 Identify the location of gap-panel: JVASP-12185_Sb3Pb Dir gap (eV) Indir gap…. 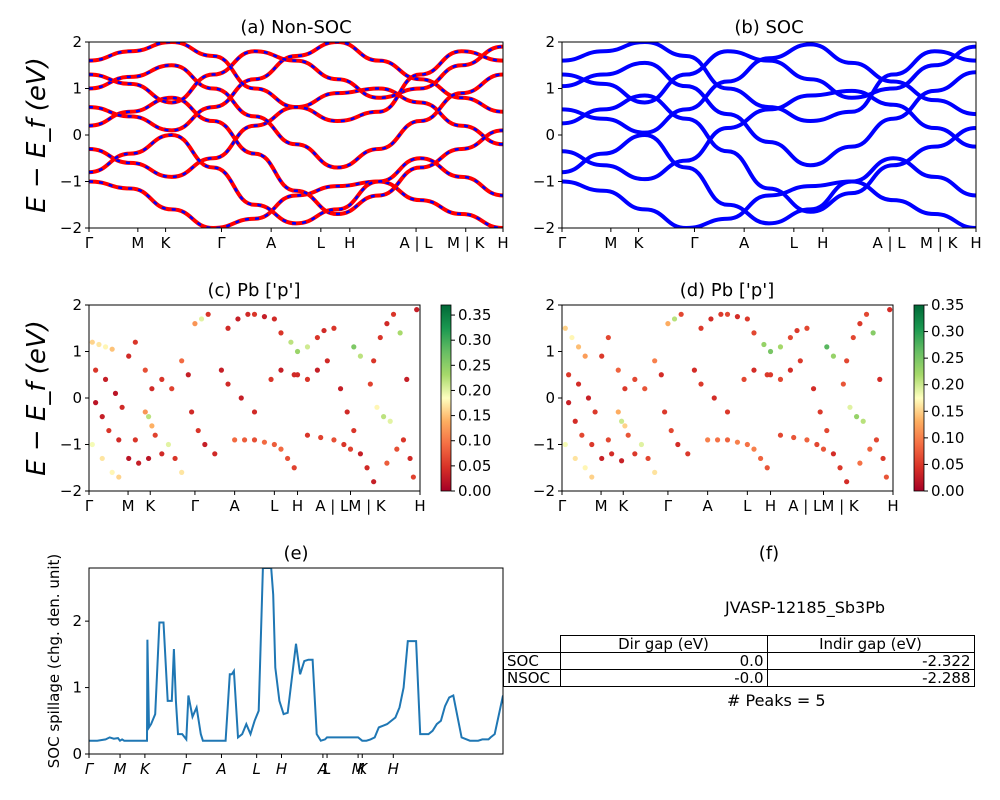
(743, 640).